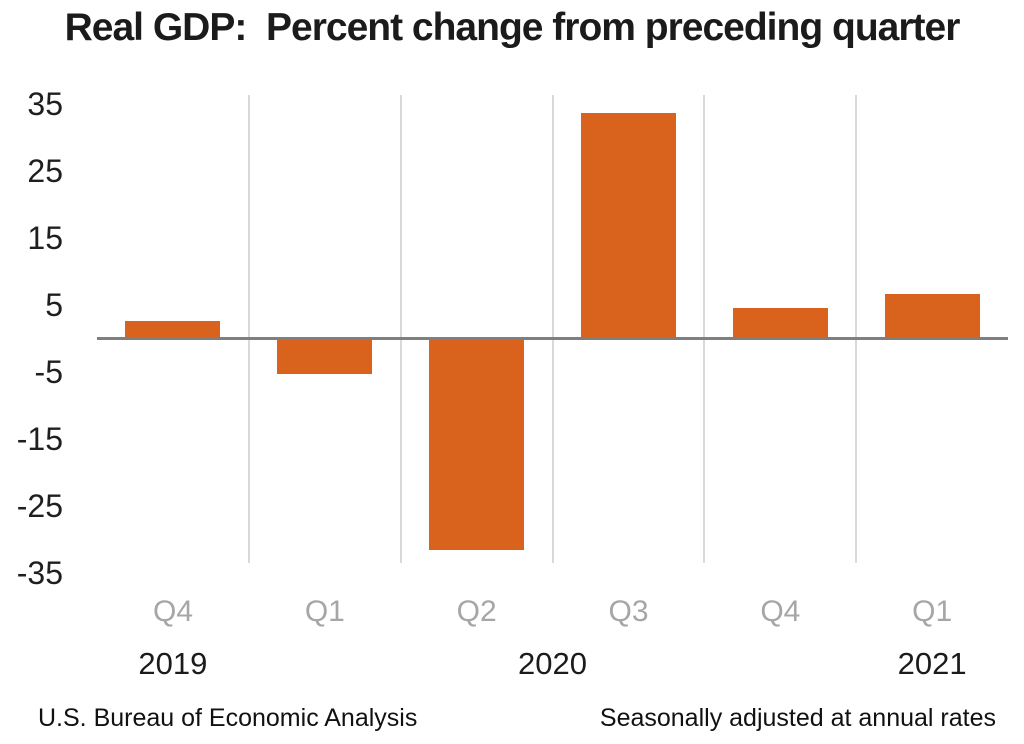  Describe the element at coordinates (932, 663) in the screenshot. I see `year-label: 2021` at that location.